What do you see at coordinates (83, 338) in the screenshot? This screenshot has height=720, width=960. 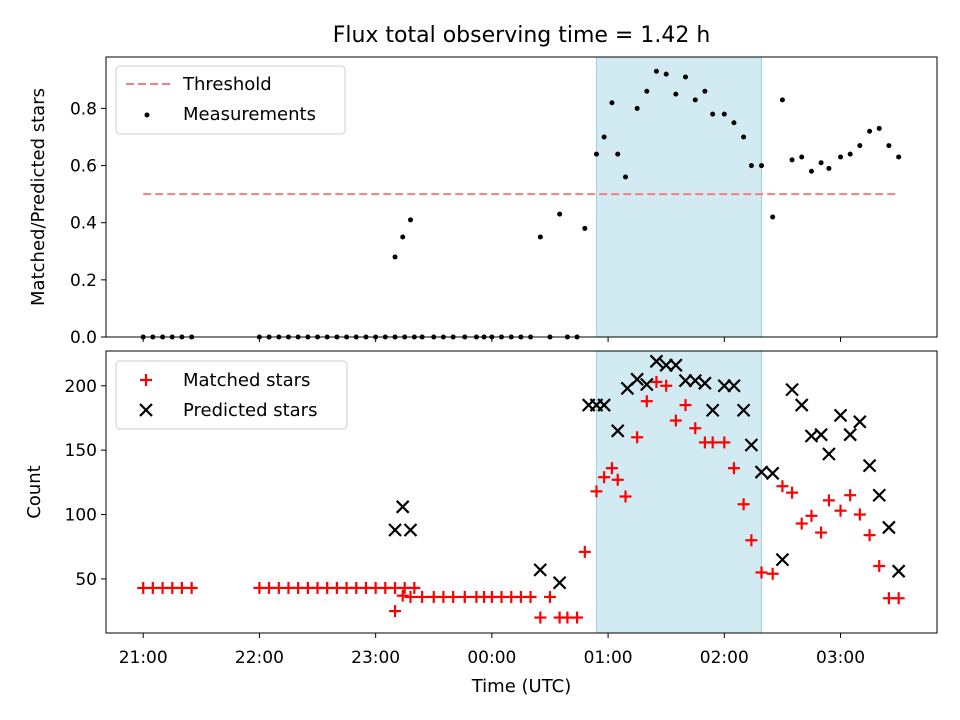 I see `y-tick-label: 0.0` at bounding box center [83, 338].